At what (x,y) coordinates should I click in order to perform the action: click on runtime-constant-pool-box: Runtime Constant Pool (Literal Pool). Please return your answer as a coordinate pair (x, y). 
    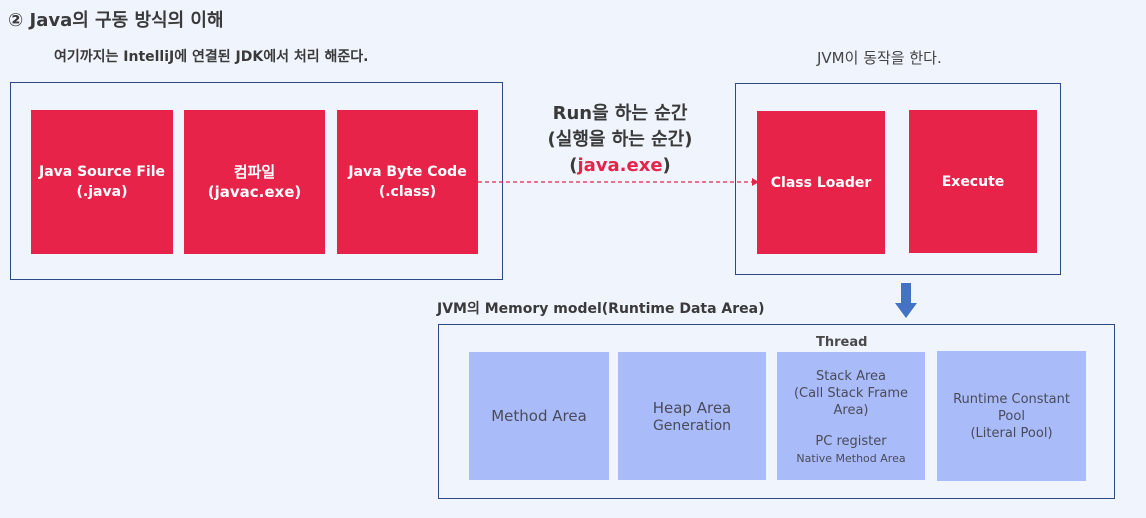
    Looking at the image, I should click on (1011, 416).